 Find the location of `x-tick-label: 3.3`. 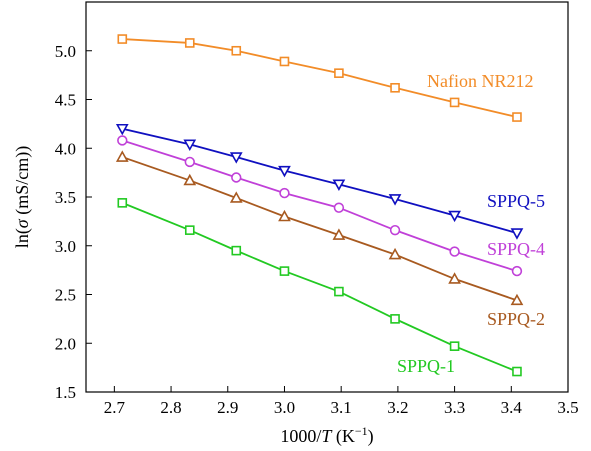

x-tick-label: 3.3 is located at coordinates (454, 407).